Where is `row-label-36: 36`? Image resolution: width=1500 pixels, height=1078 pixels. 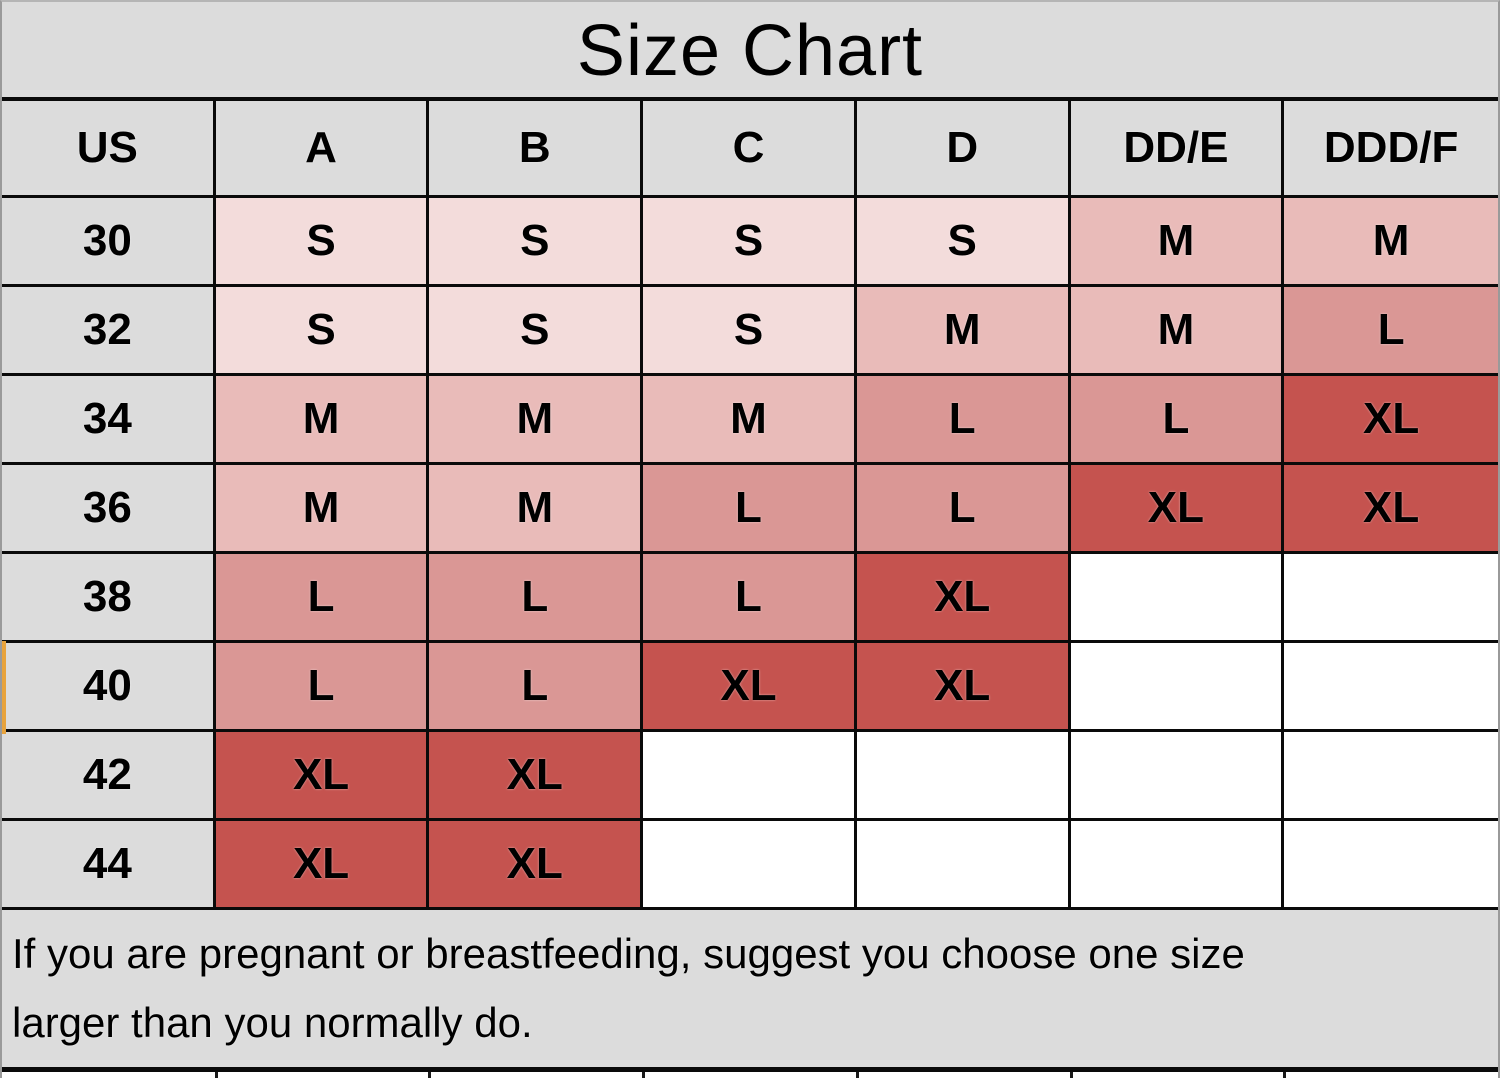
row-label-36: 36 is located at coordinates (109, 509).